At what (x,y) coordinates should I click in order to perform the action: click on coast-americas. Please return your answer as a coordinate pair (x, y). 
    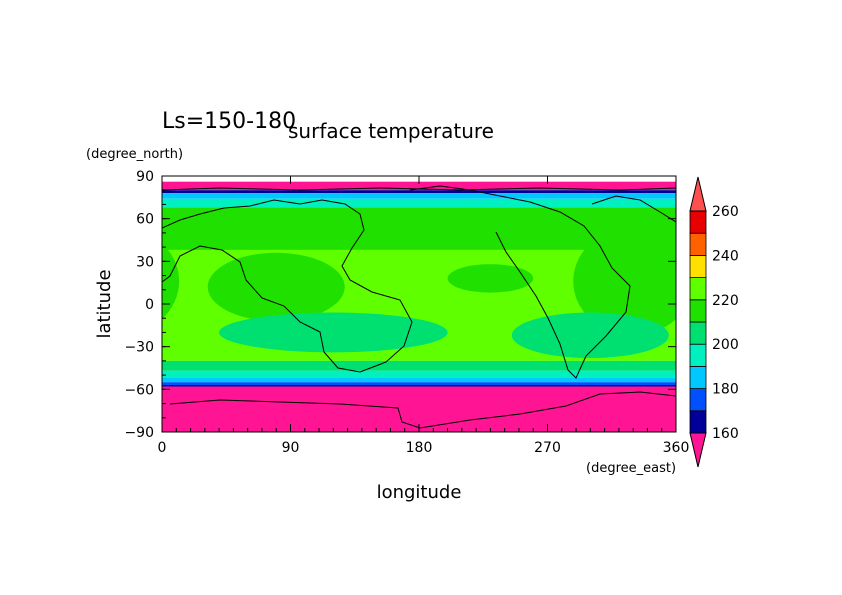
    Looking at the image, I should click on (287, 286).